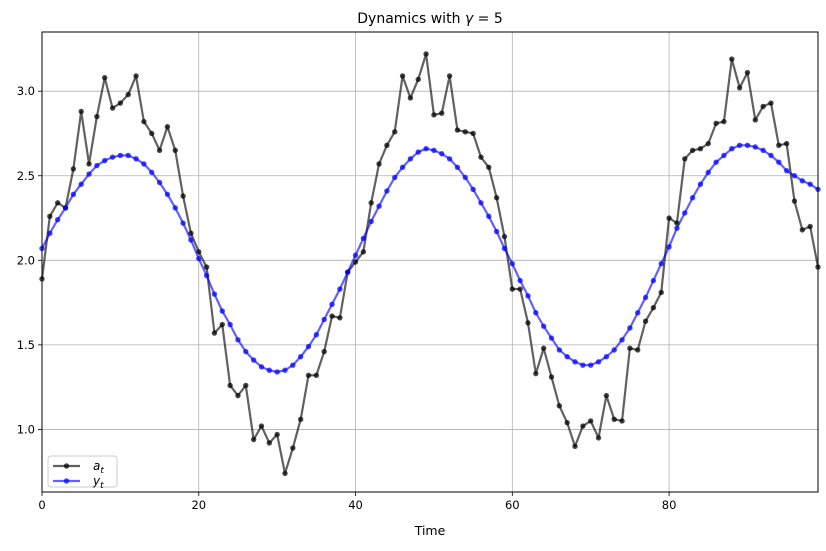  What do you see at coordinates (26, 176) in the screenshot?
I see `y-tick-label: 2.5` at bounding box center [26, 176].